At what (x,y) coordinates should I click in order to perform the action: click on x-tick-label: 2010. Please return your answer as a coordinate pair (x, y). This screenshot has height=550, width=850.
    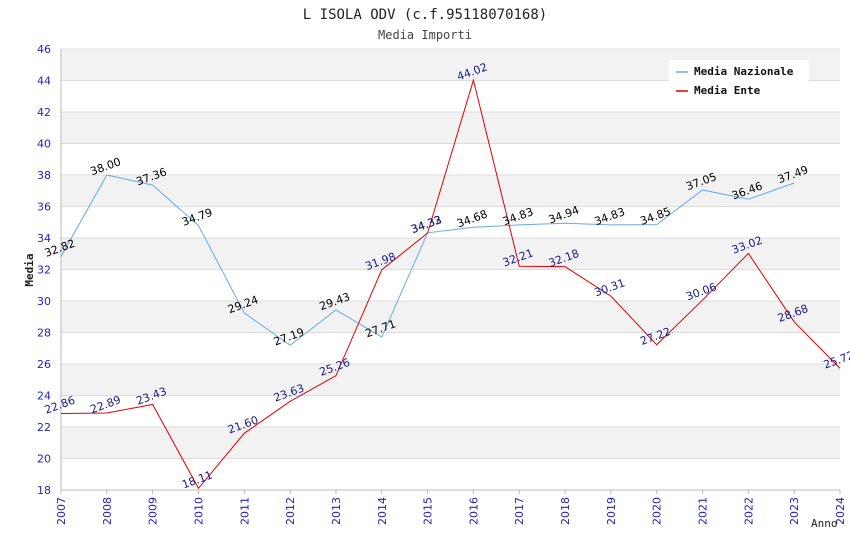
    Looking at the image, I should click on (198, 511).